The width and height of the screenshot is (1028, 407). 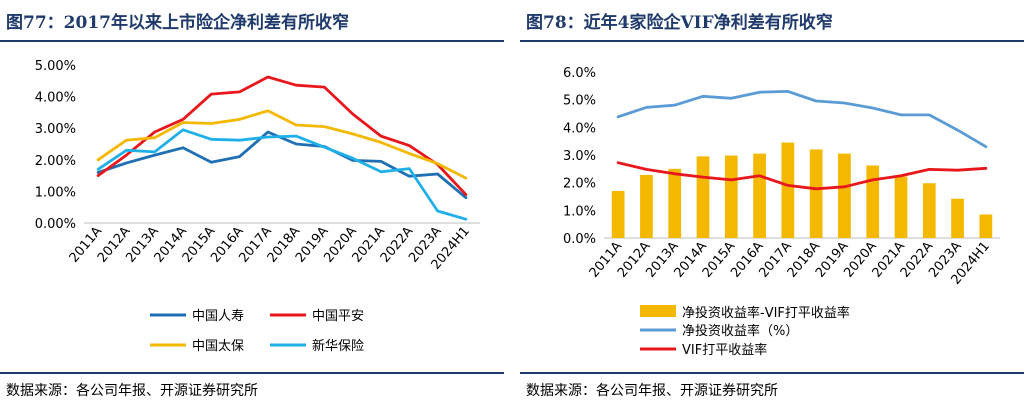 I want to click on legend-label: VIF打平收益率, so click(x=724, y=350).